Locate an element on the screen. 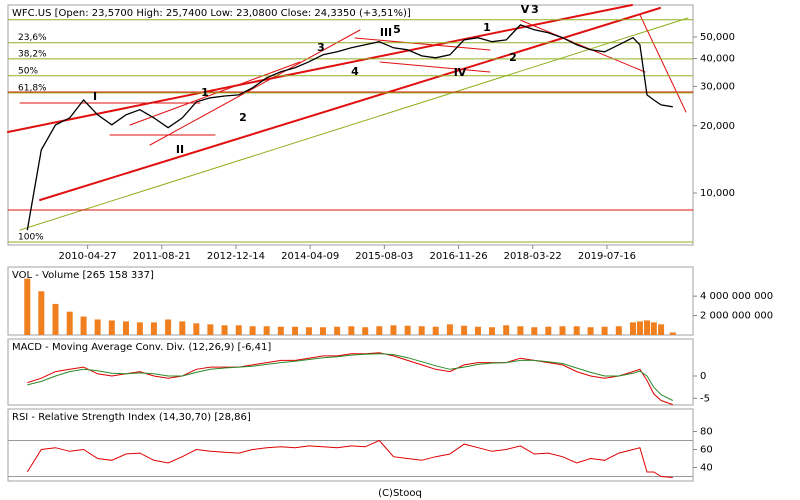 This screenshot has height=500, width=800. wave-label: IV is located at coordinates (460, 72).